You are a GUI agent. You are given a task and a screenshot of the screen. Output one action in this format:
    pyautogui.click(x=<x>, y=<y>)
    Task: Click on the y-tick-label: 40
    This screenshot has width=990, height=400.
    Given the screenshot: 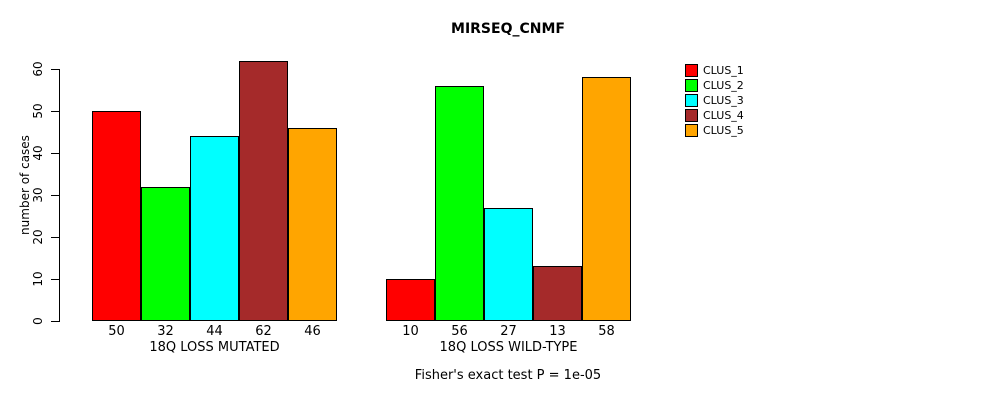 What is the action you would take?
    pyautogui.click(x=38, y=153)
    